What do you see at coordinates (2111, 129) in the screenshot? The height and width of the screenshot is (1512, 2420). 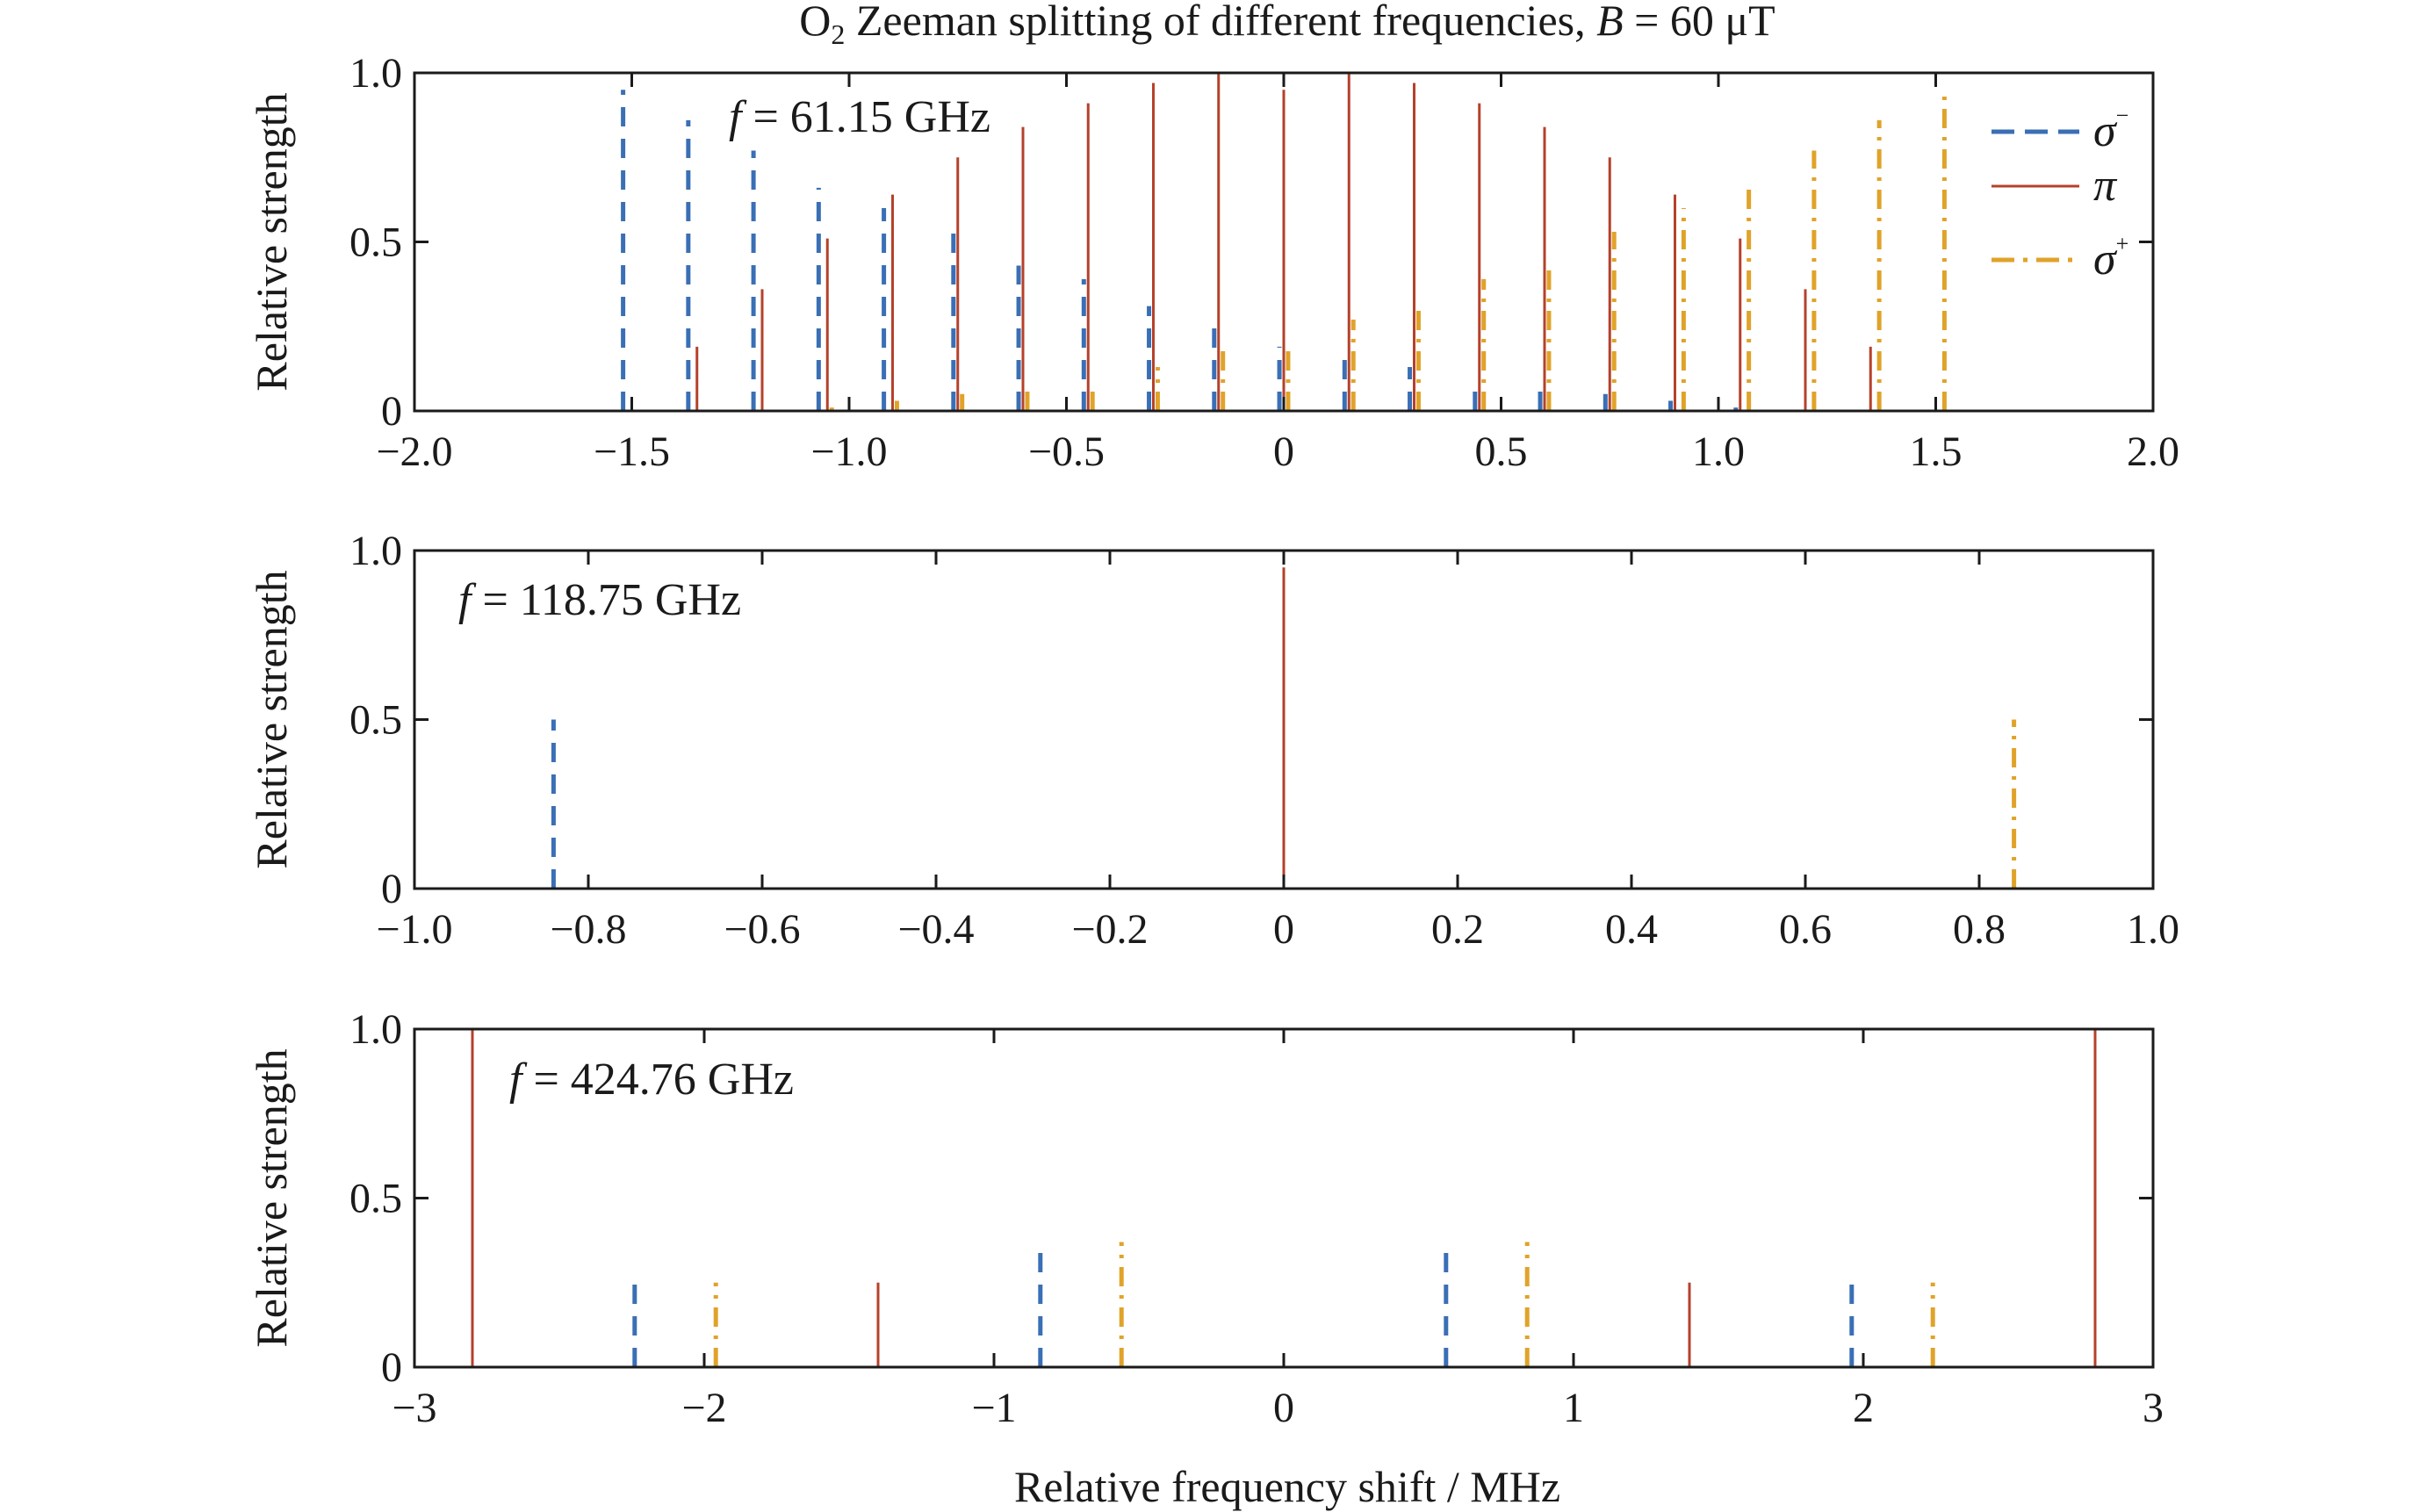 I see `legend-label-sigma-minus: σ−` at bounding box center [2111, 129].